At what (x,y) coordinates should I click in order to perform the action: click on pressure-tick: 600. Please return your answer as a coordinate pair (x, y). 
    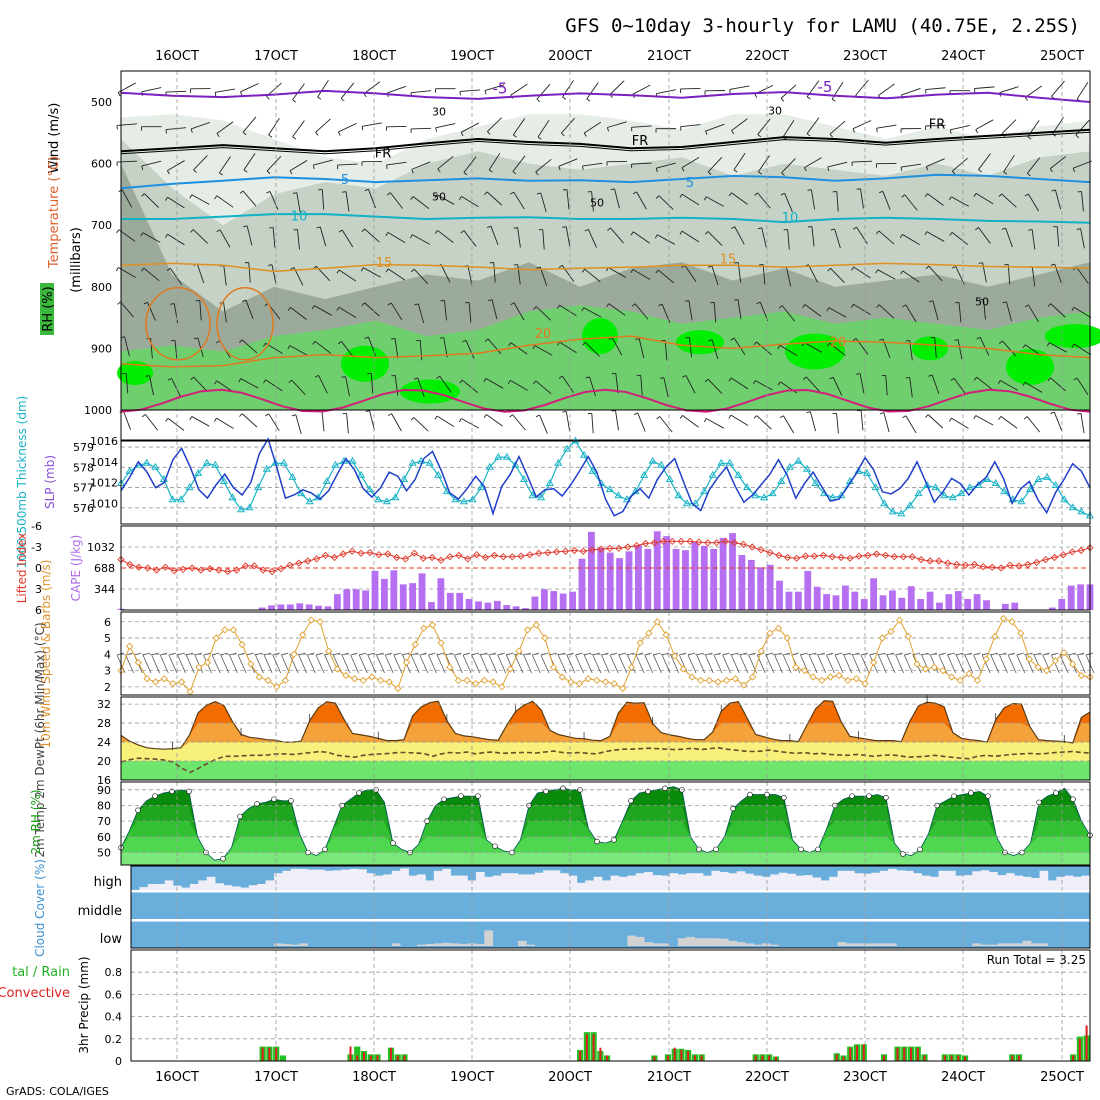
    Looking at the image, I should click on (101, 164).